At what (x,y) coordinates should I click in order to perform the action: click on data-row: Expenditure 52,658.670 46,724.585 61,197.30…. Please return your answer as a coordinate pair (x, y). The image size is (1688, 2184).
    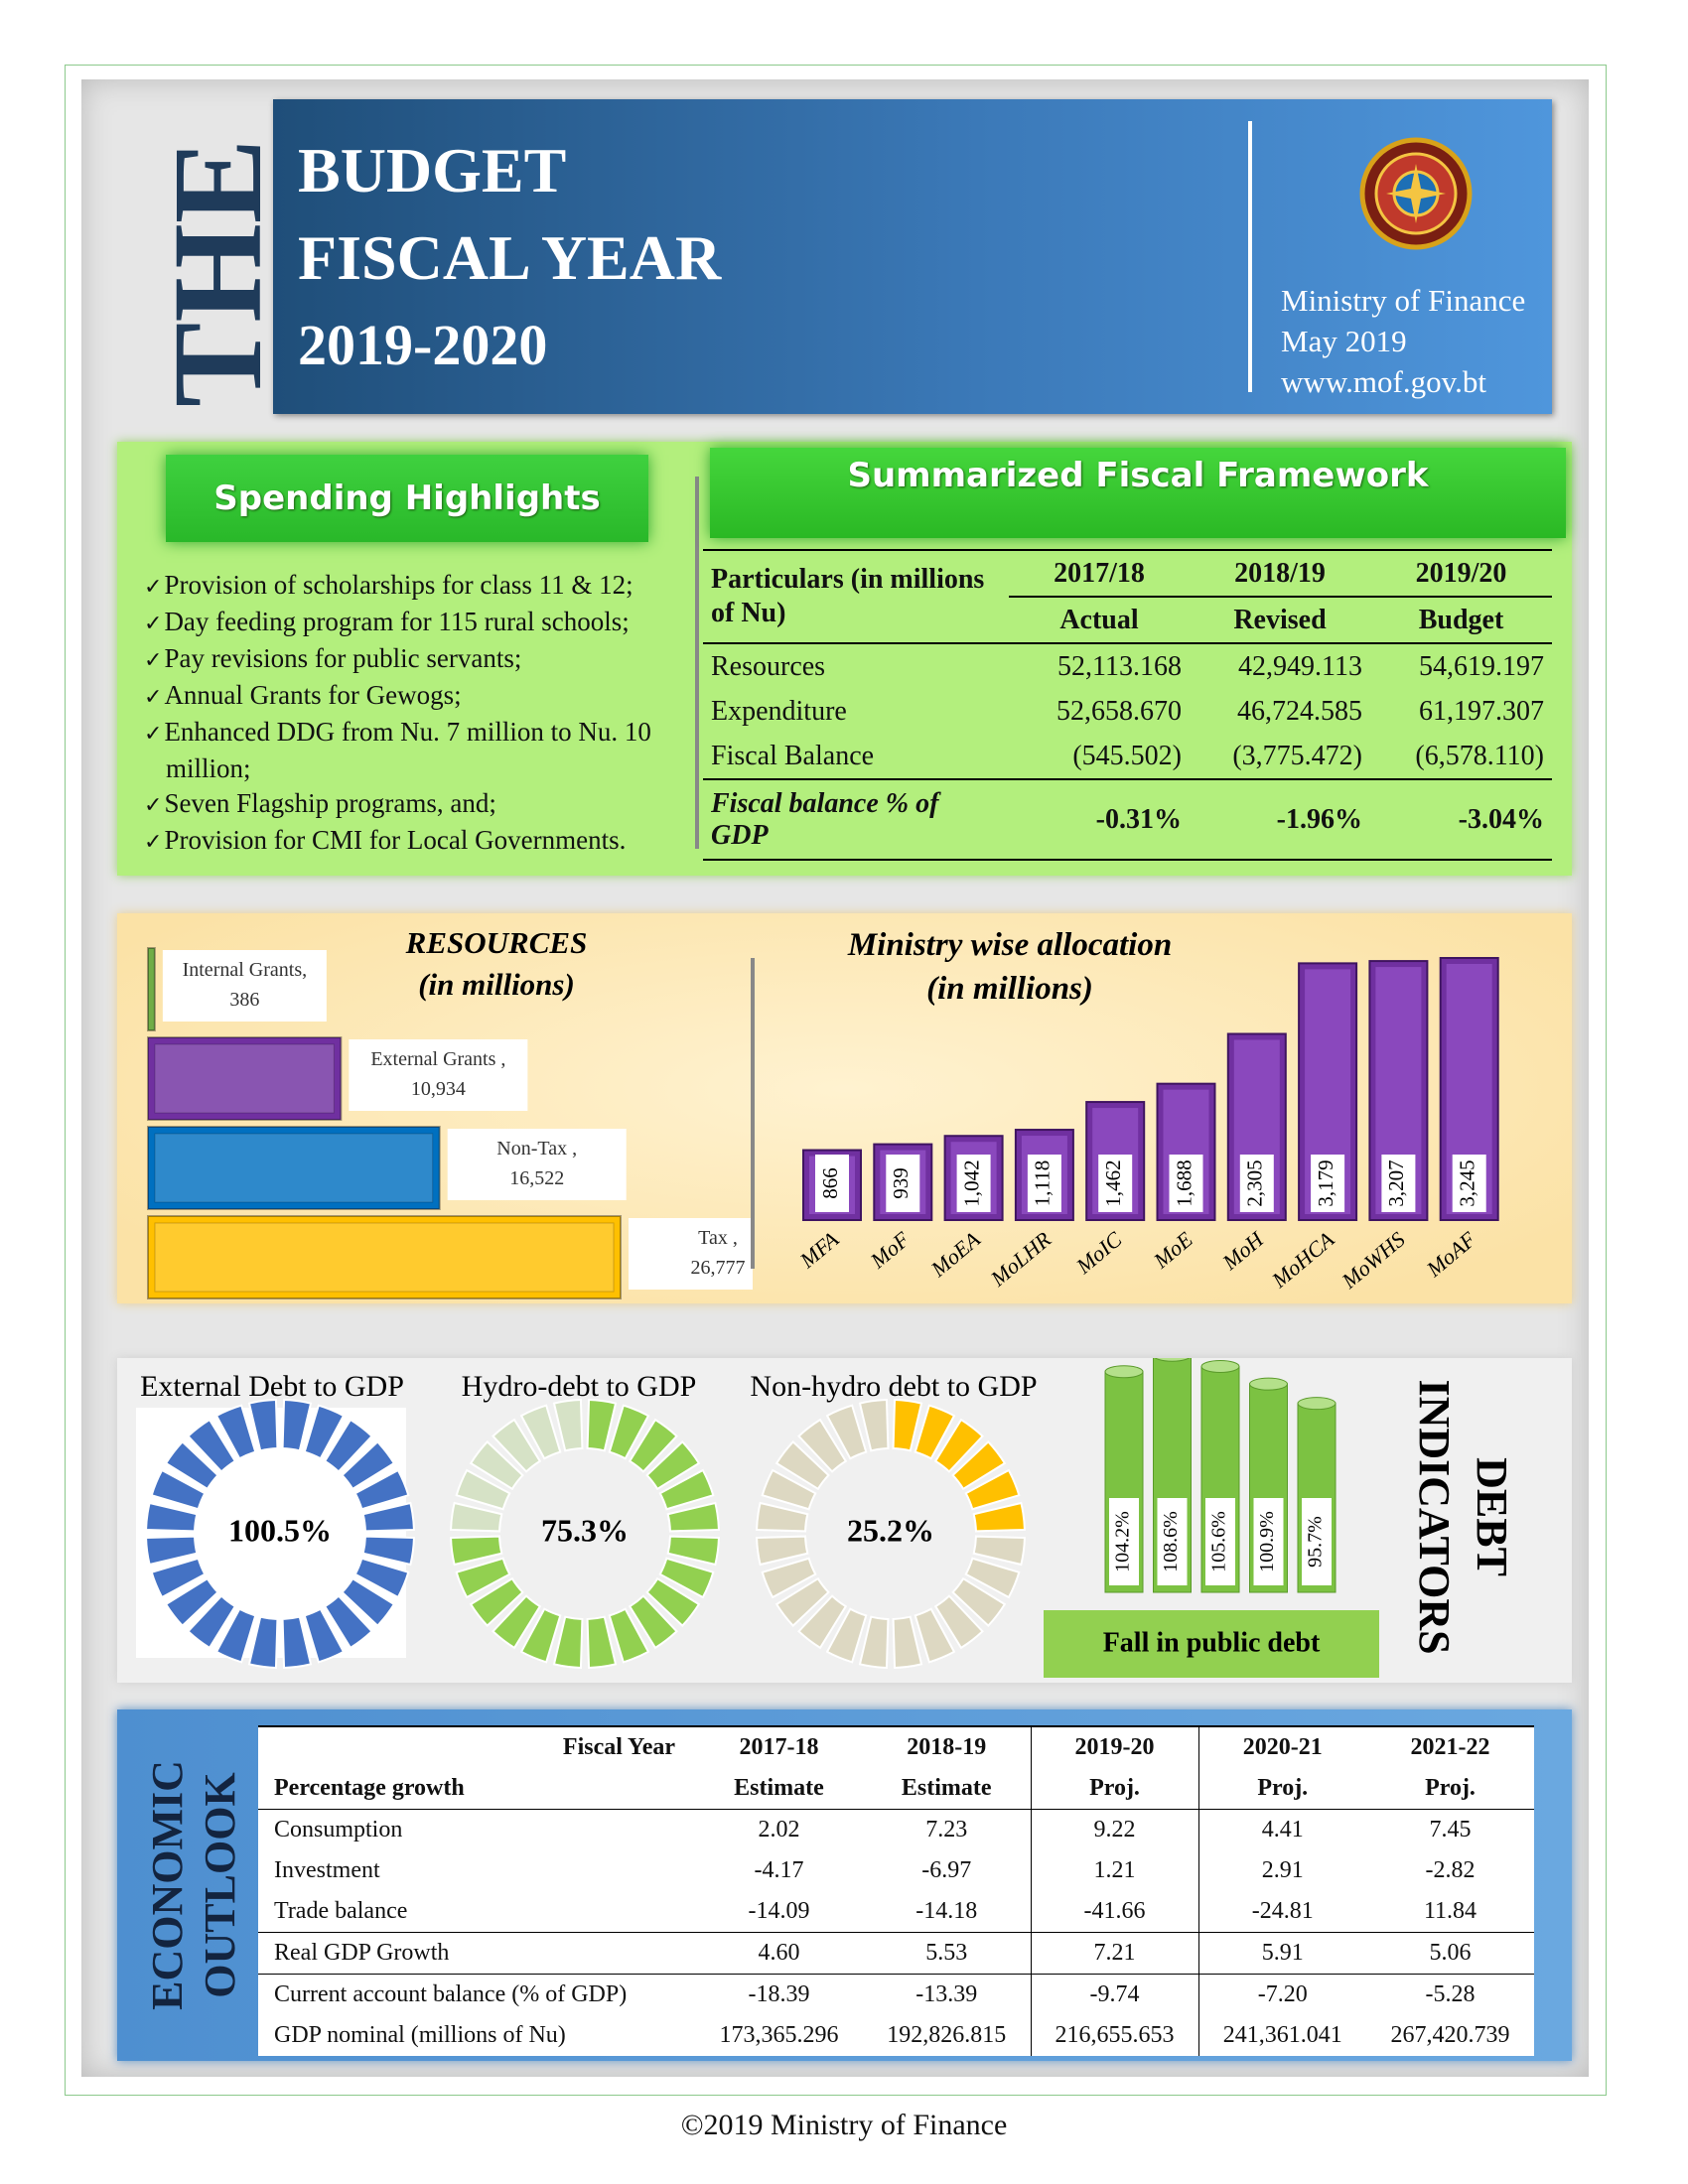
    Looking at the image, I should click on (1127, 711).